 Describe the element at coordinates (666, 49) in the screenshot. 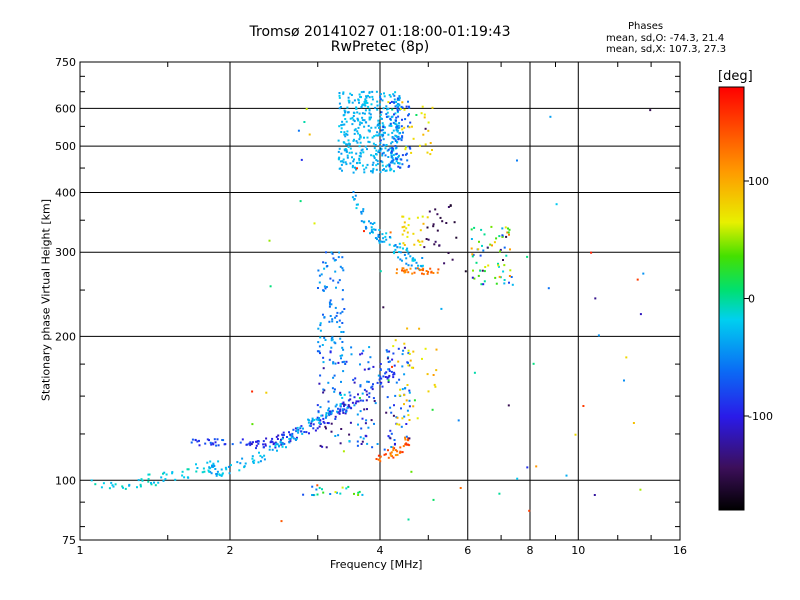

I see `phase-stats-x-mode: mean, sd,X: 107.3, 27.3` at that location.